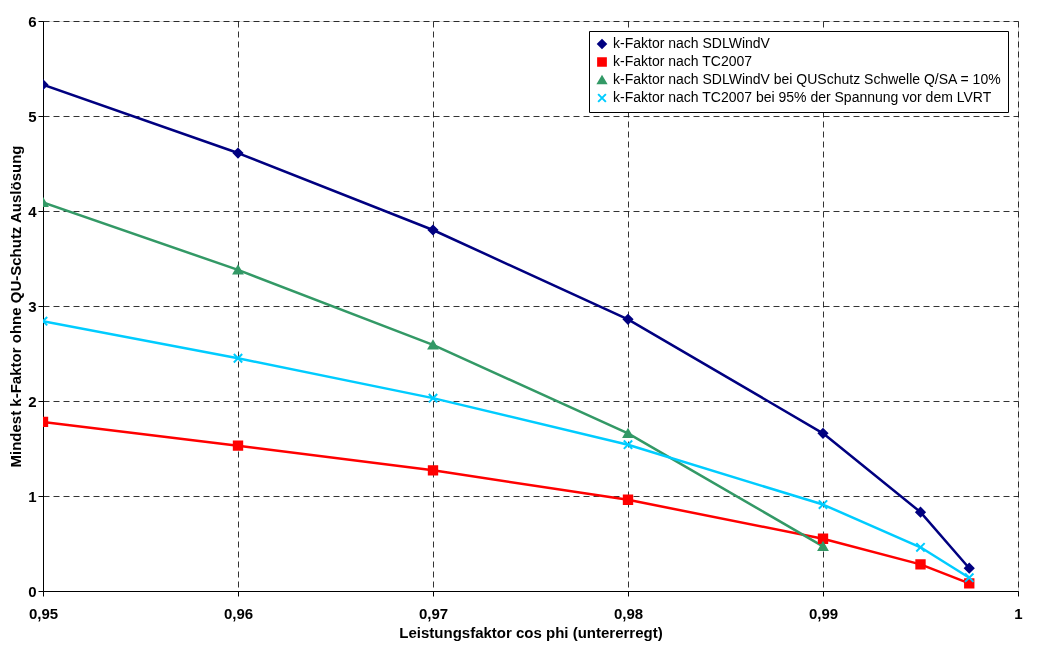  What do you see at coordinates (433, 613) in the screenshot?
I see `x-tick-label: 0,97` at bounding box center [433, 613].